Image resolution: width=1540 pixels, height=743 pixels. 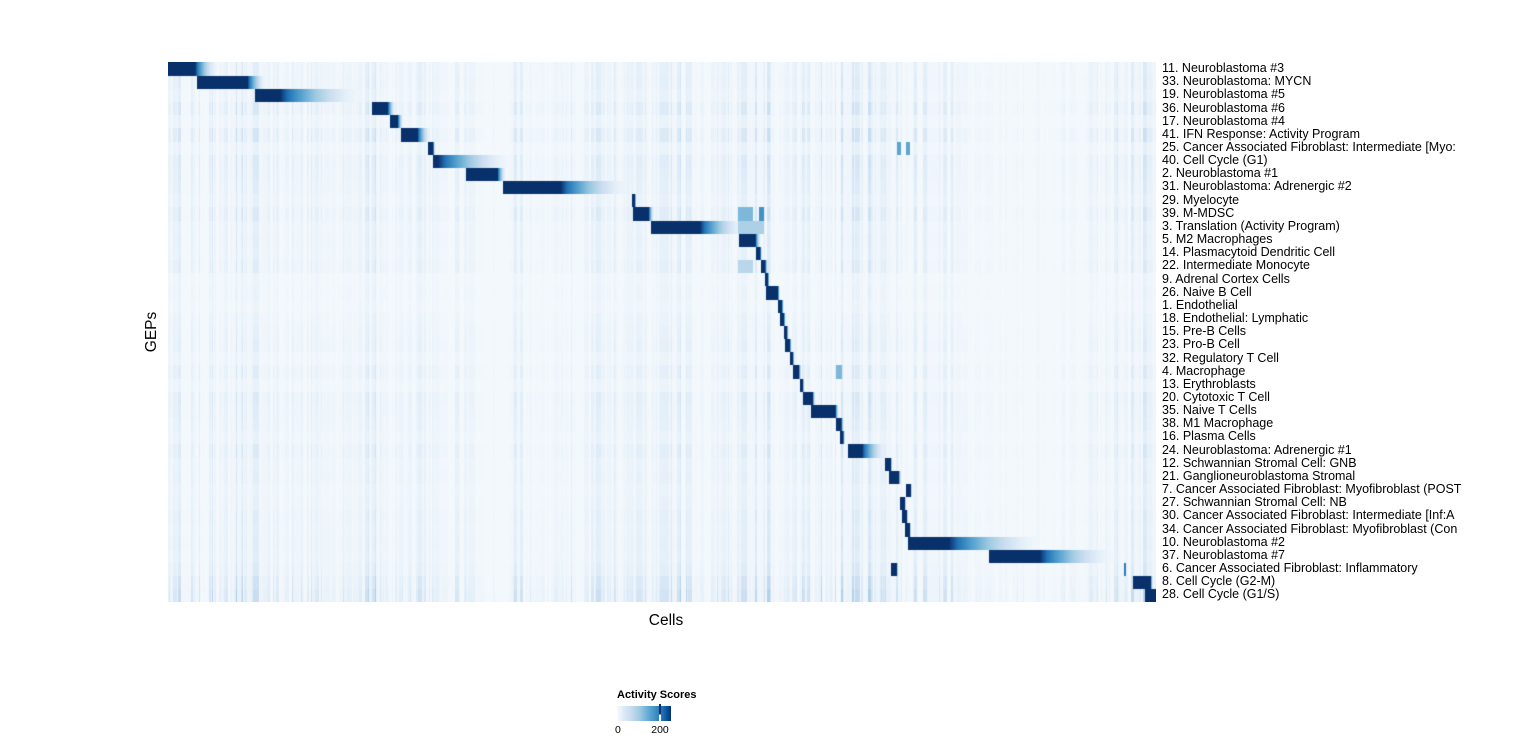 I want to click on gep-row-label: 27. Schwannian Stromal Cell: NB, so click(x=1254, y=502).